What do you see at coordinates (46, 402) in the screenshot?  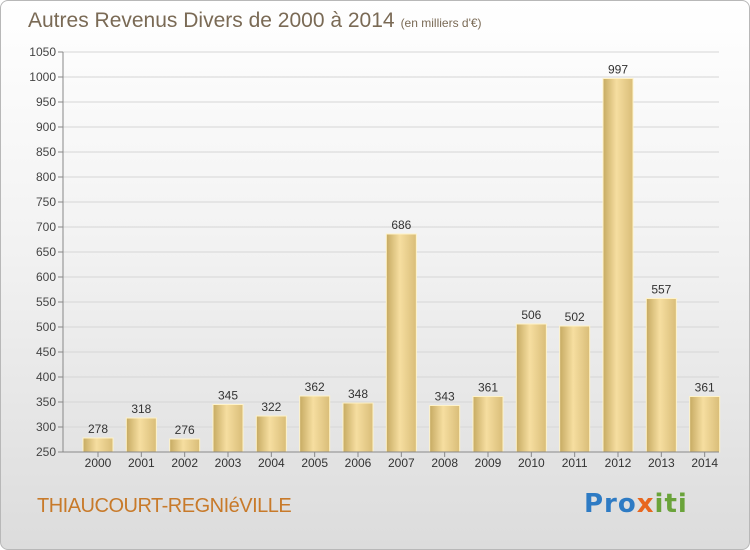 I see `y-tick-label: 350` at bounding box center [46, 402].